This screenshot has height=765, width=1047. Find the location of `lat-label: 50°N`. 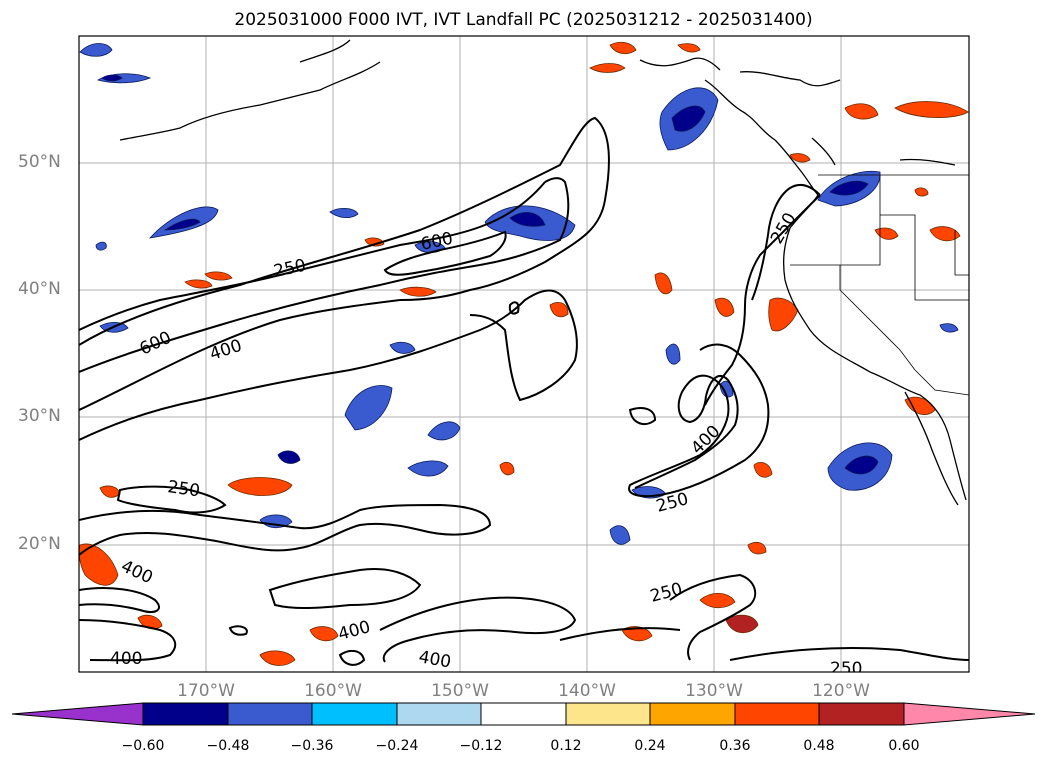

lat-label: 50°N is located at coordinates (39, 162).